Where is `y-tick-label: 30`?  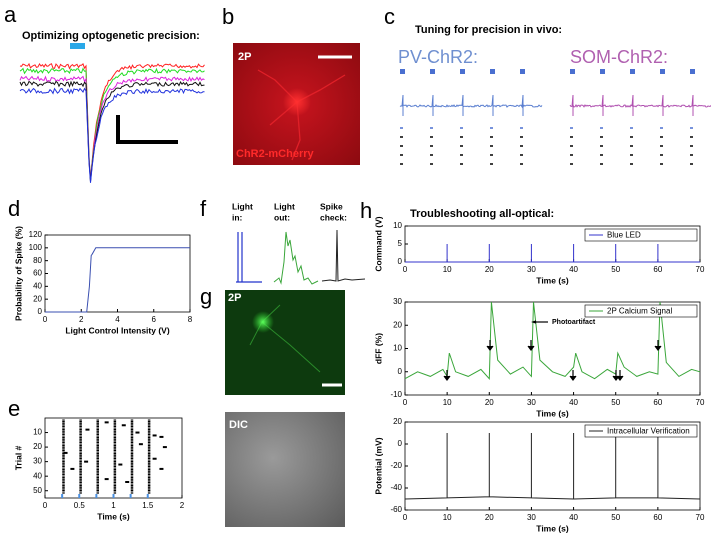 y-tick-label: 30 is located at coordinates (37, 461).